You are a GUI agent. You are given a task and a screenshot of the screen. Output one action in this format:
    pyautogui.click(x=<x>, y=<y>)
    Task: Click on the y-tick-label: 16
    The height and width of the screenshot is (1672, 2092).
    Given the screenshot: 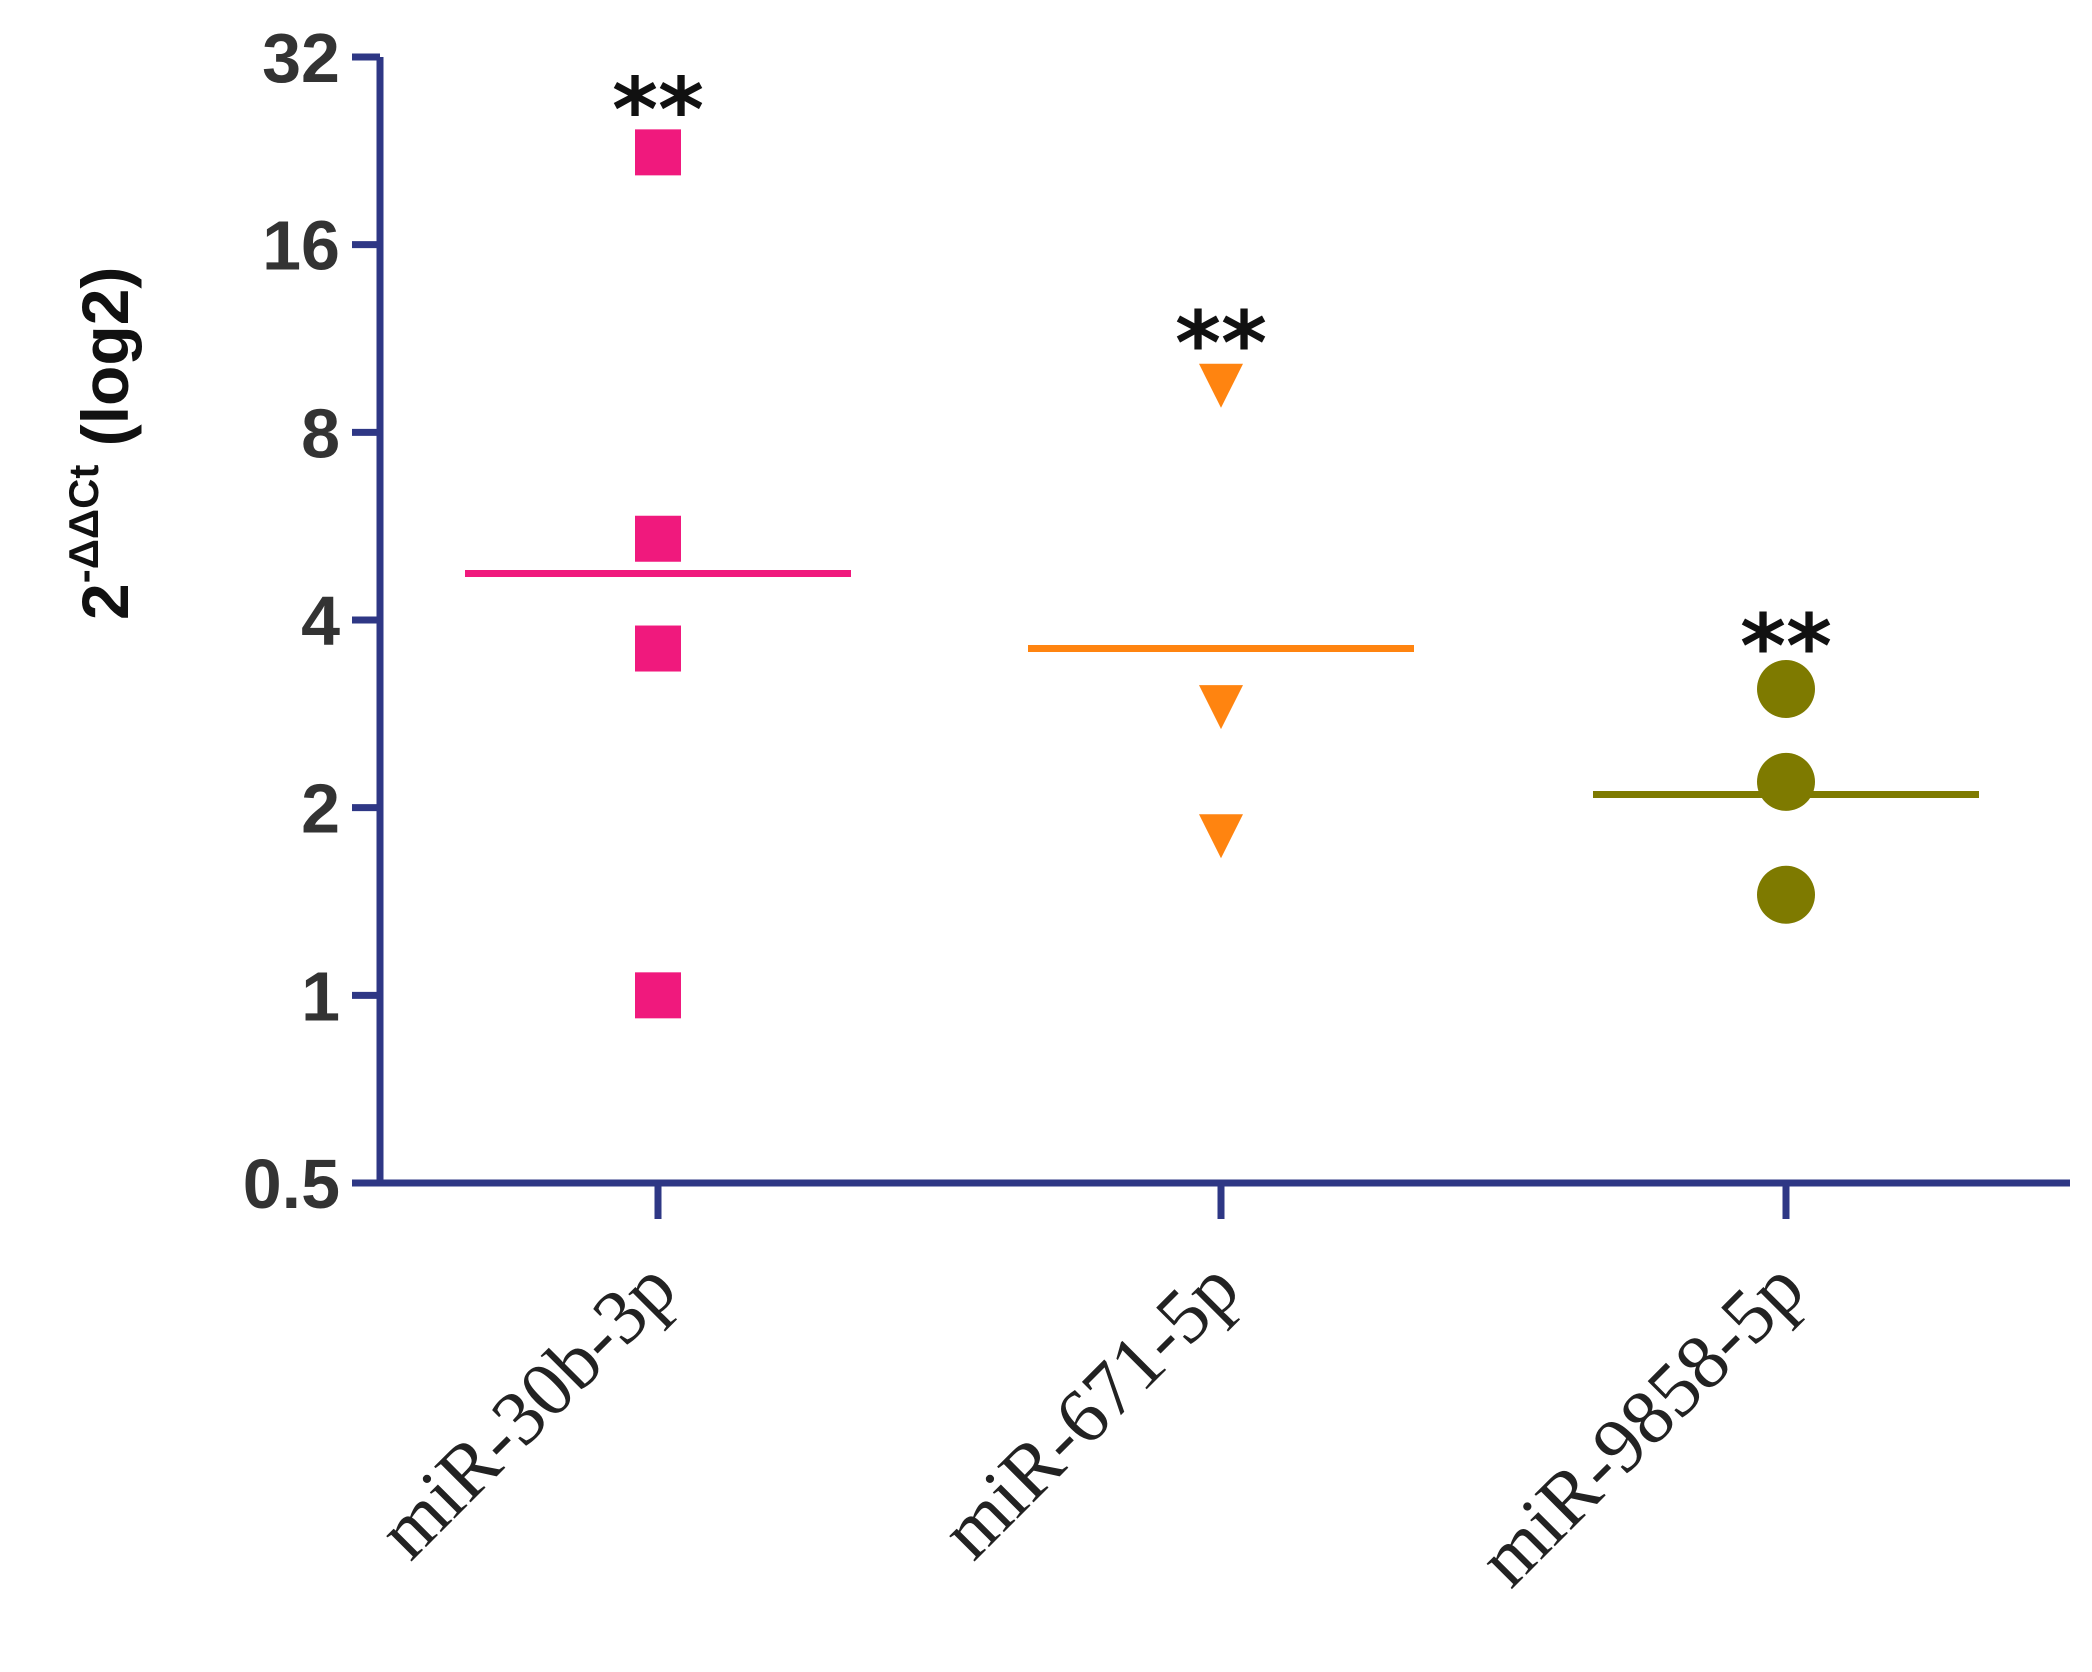 What is the action you would take?
    pyautogui.click(x=301, y=246)
    